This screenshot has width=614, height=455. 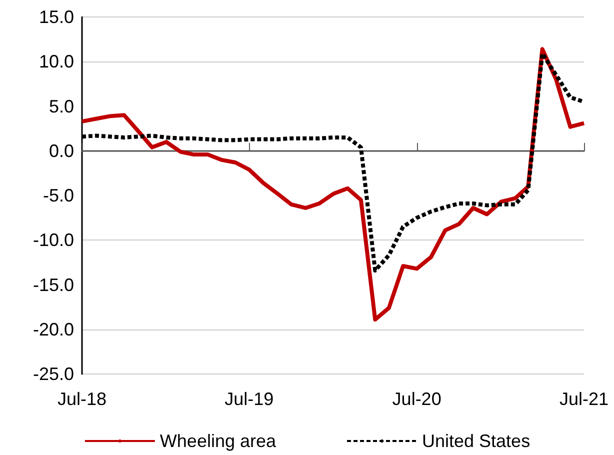 What do you see at coordinates (249, 399) in the screenshot?
I see `x-tick-label: Jul-19` at bounding box center [249, 399].